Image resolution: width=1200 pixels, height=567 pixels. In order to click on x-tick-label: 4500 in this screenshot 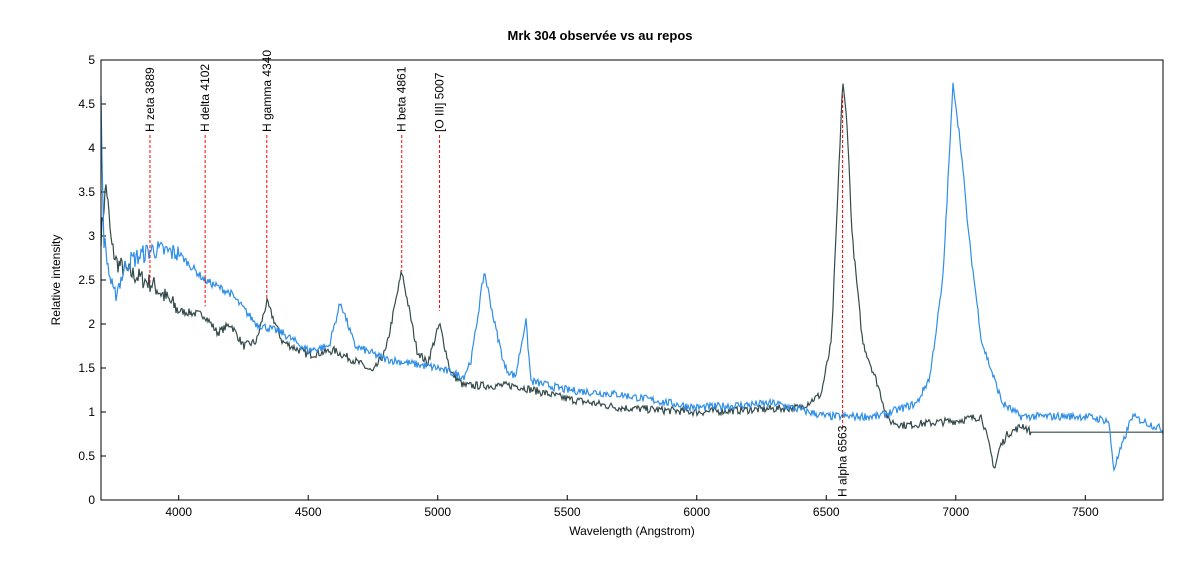, I will do `click(308, 512)`.